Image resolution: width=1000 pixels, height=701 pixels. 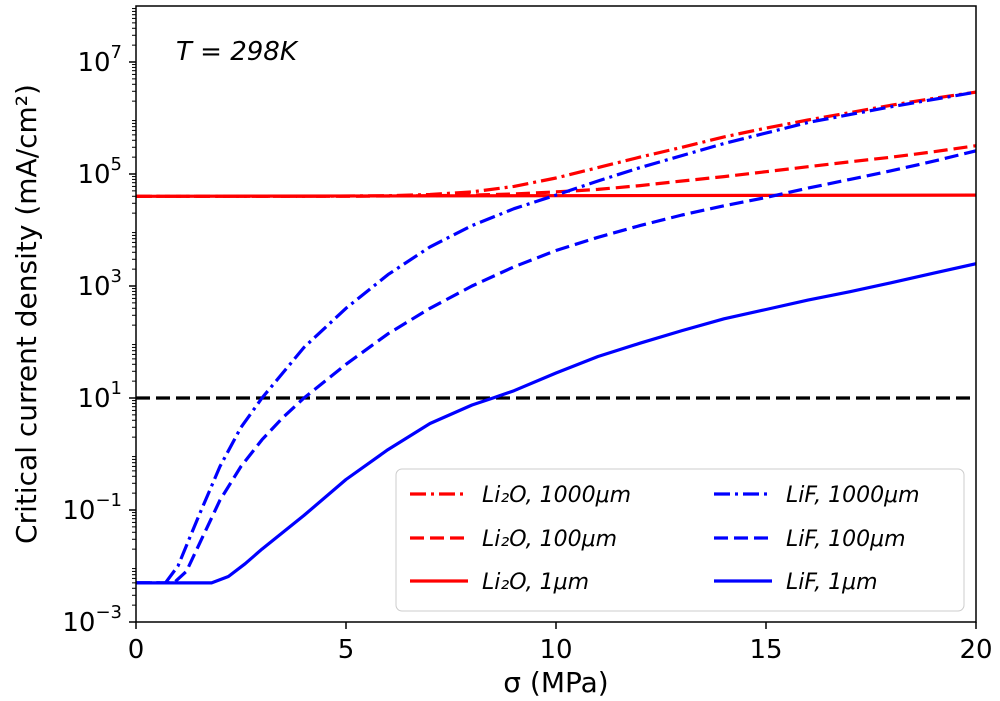 I want to click on legend-label: LiF, 100μm, so click(x=846, y=539).